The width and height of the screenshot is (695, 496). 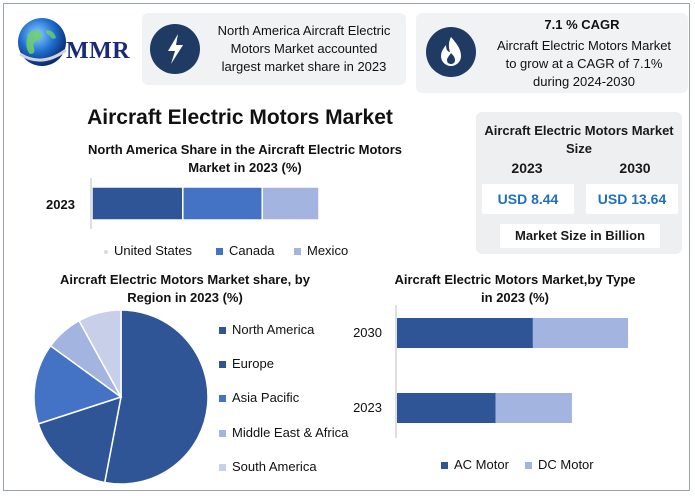 What do you see at coordinates (446, 408) in the screenshot?
I see `type-bar-ac-motor-2023` at bounding box center [446, 408].